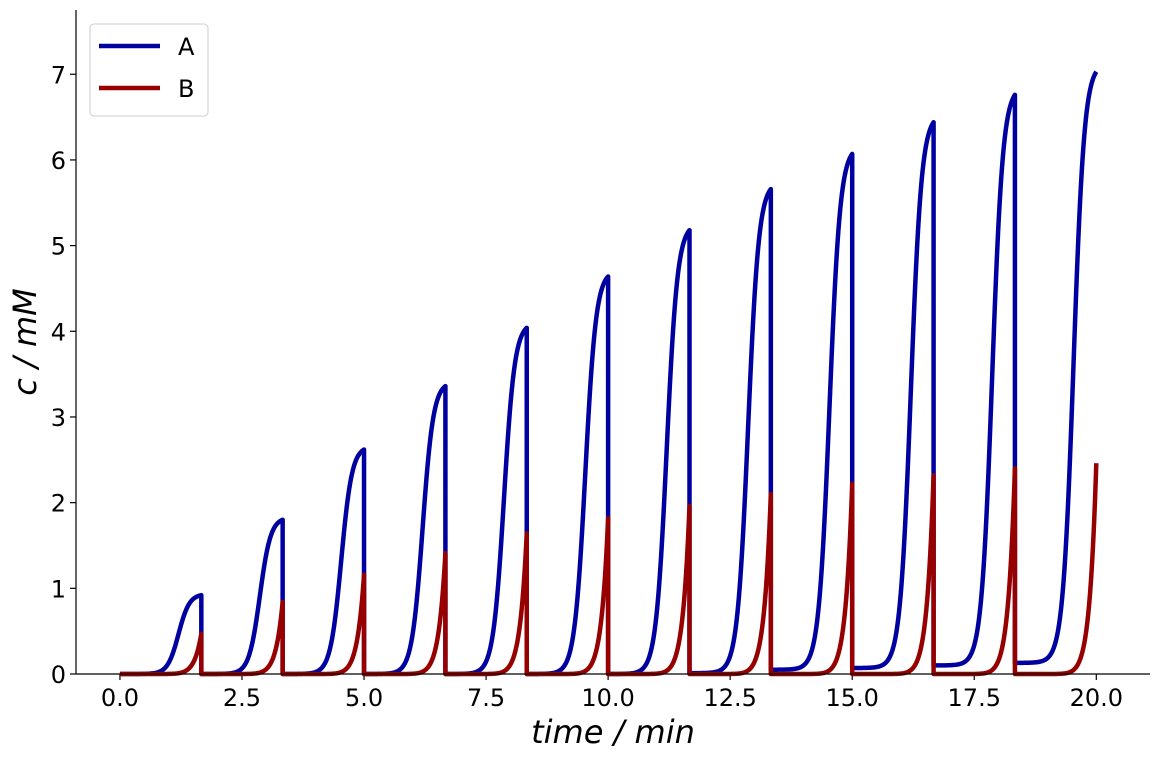 The width and height of the screenshot is (1159, 760). What do you see at coordinates (58, 332) in the screenshot?
I see `y-tick-label: 4` at bounding box center [58, 332].